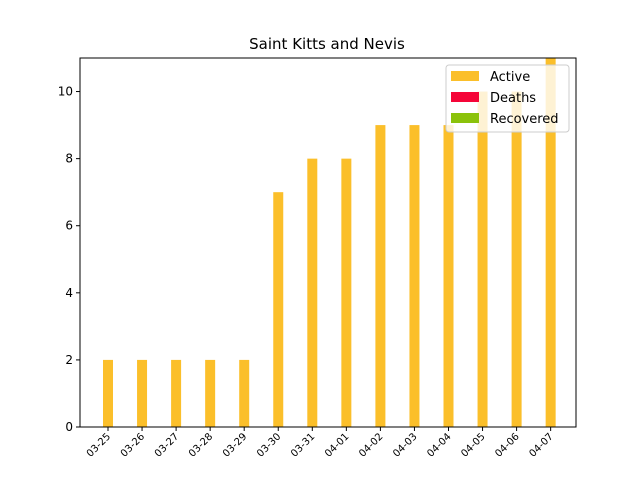 The image size is (640, 480). Describe the element at coordinates (69, 427) in the screenshot. I see `y-tick-label: 0` at that location.